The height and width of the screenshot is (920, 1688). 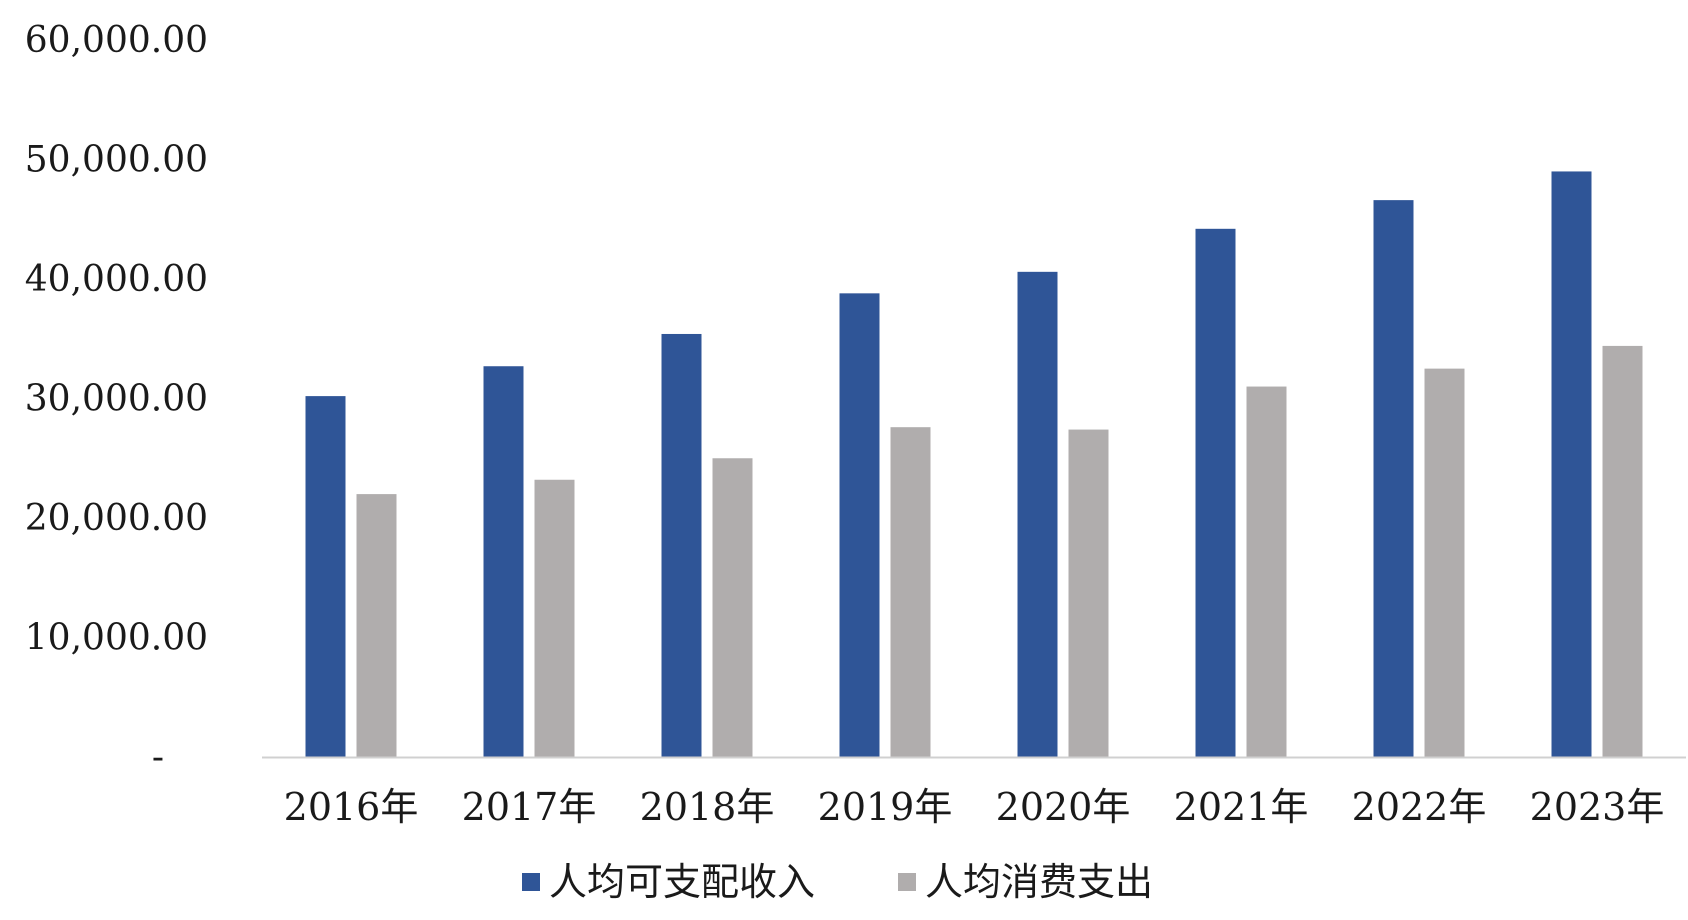 I want to click on y-tick-label: 10,000.00, so click(x=116, y=638).